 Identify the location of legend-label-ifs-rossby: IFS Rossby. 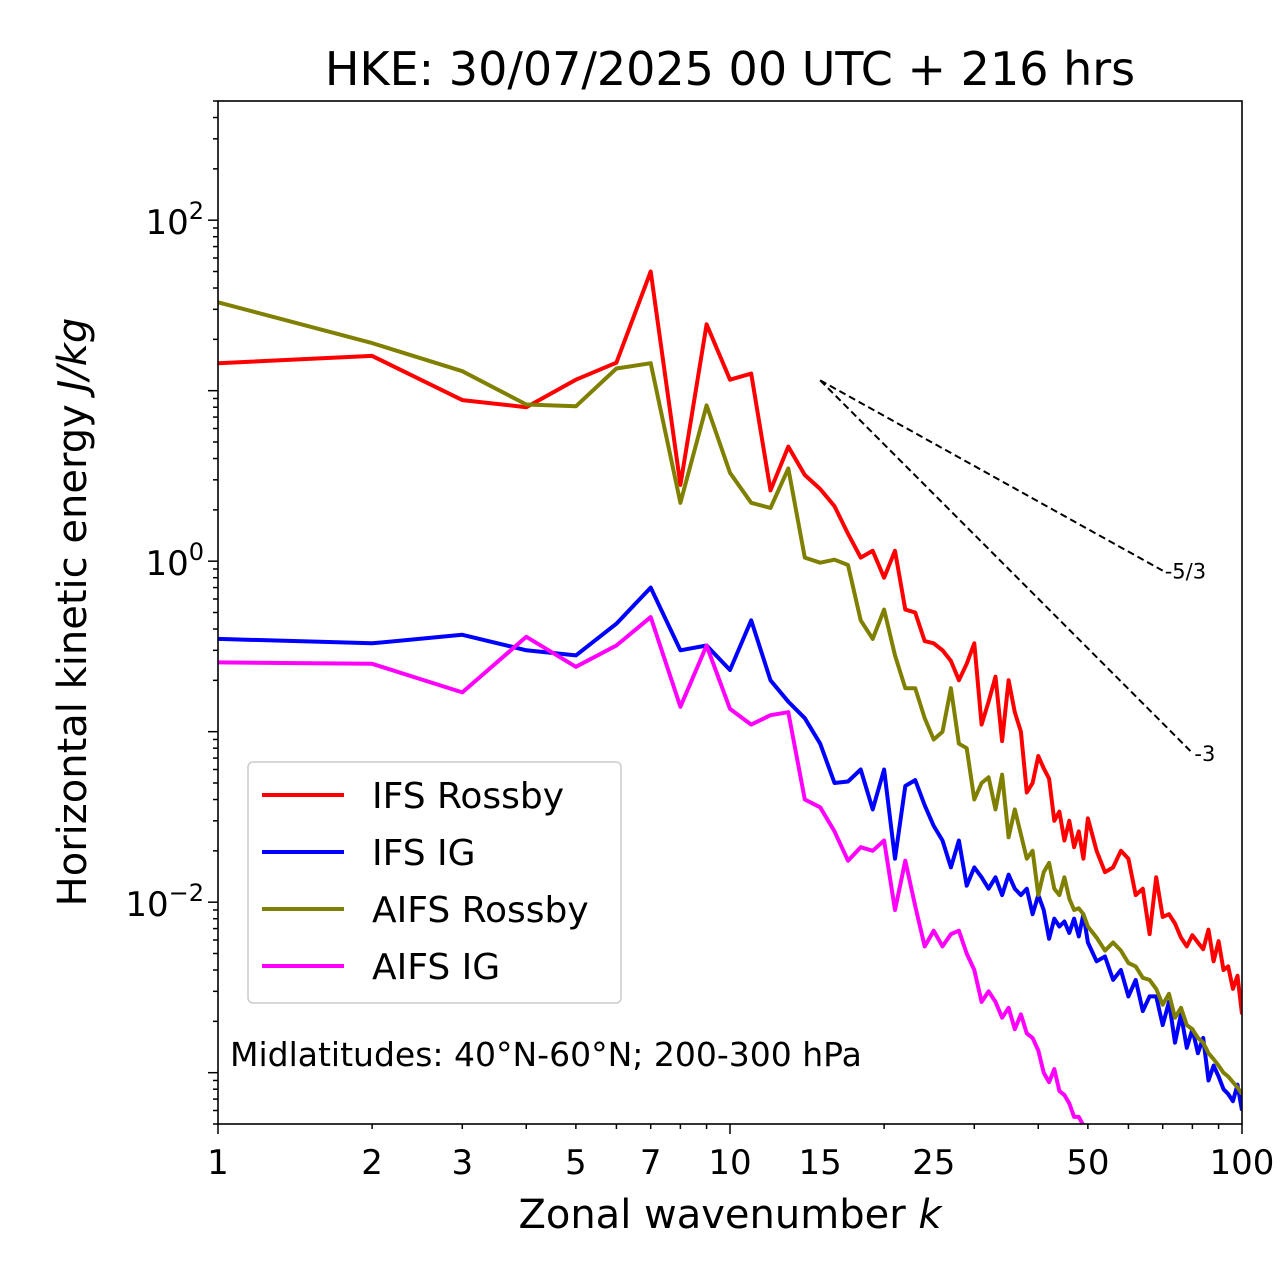
(468, 796).